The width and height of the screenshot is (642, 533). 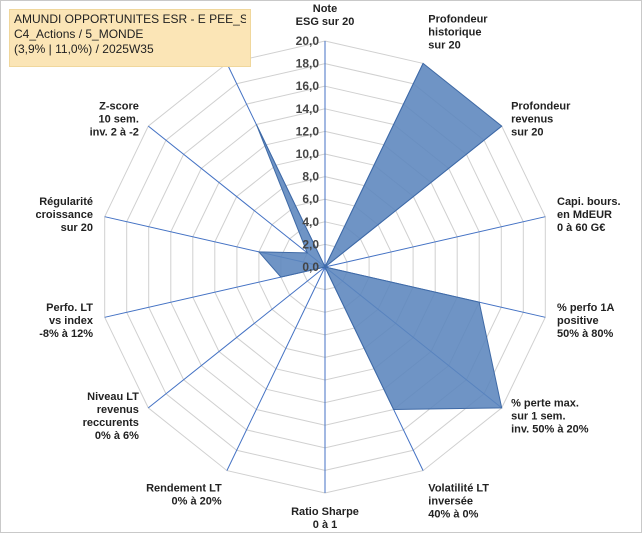 I want to click on axis-label-0: Note ESG sur 20, so click(x=325, y=15).